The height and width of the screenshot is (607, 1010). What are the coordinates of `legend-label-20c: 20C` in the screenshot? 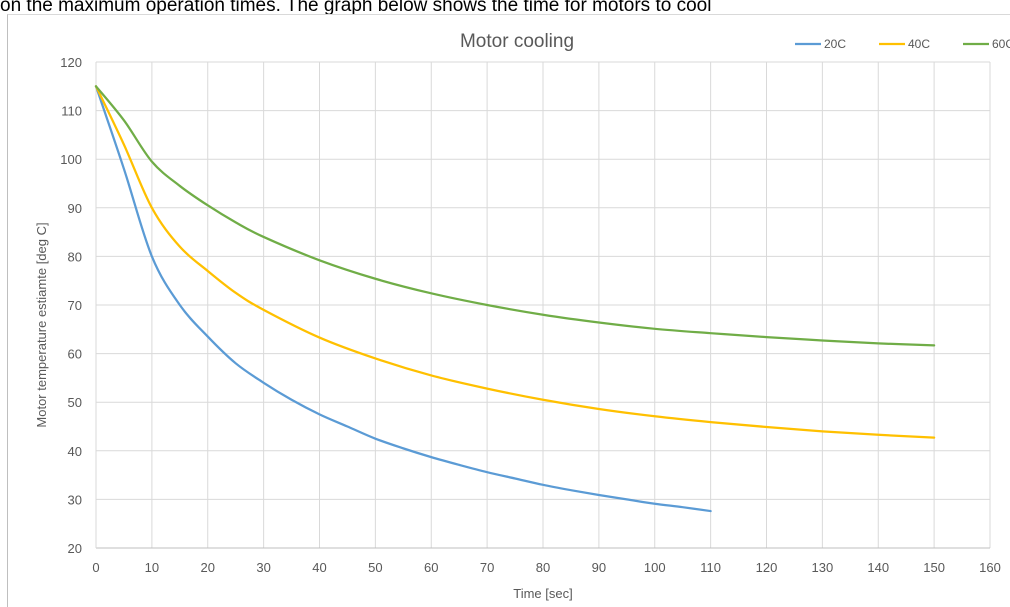 It's located at (835, 44).